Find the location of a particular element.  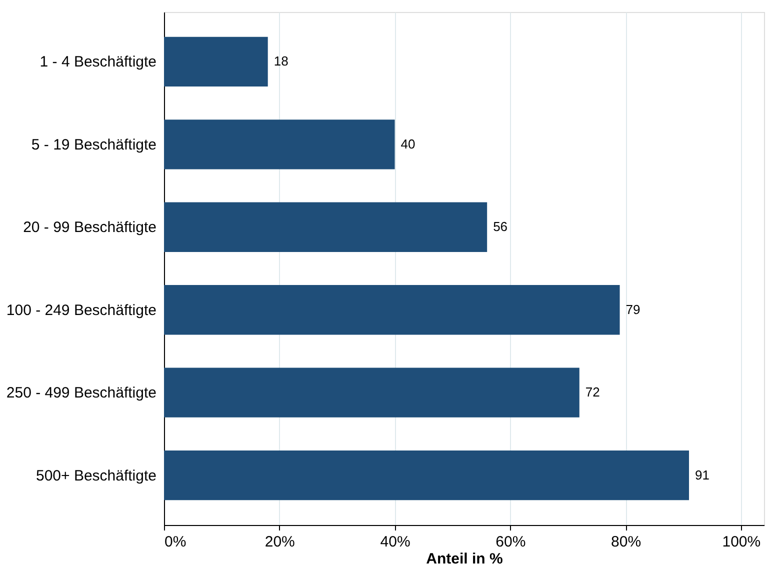

data-label: 91 is located at coordinates (702, 474).